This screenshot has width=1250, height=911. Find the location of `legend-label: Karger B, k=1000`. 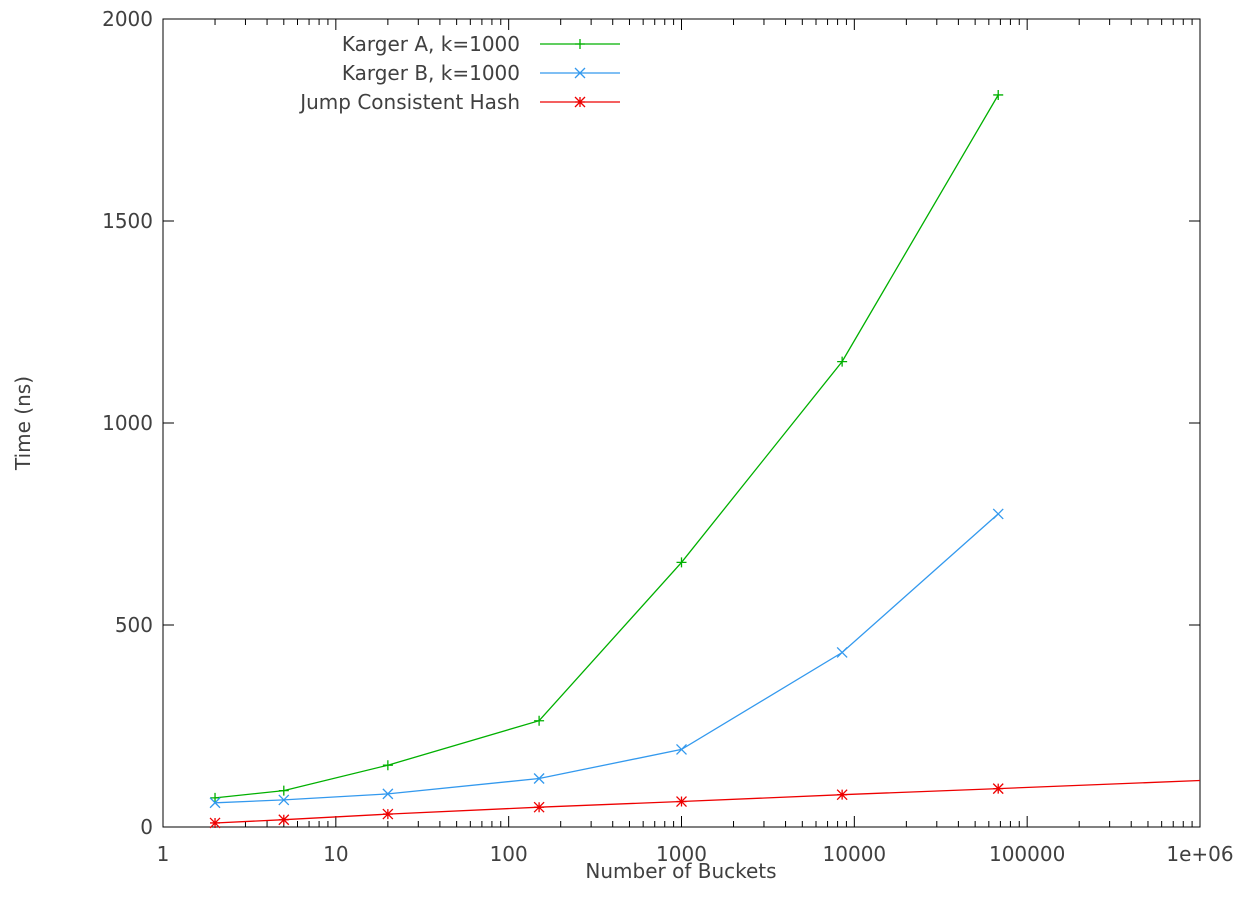

legend-label: Karger B, k=1000 is located at coordinates (431, 73).